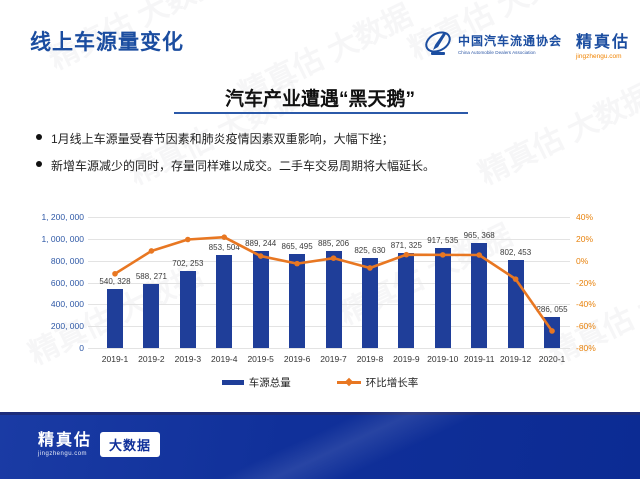 This screenshot has width=640, height=479. I want to click on bar-value-label: 588, 271, so click(151, 276).